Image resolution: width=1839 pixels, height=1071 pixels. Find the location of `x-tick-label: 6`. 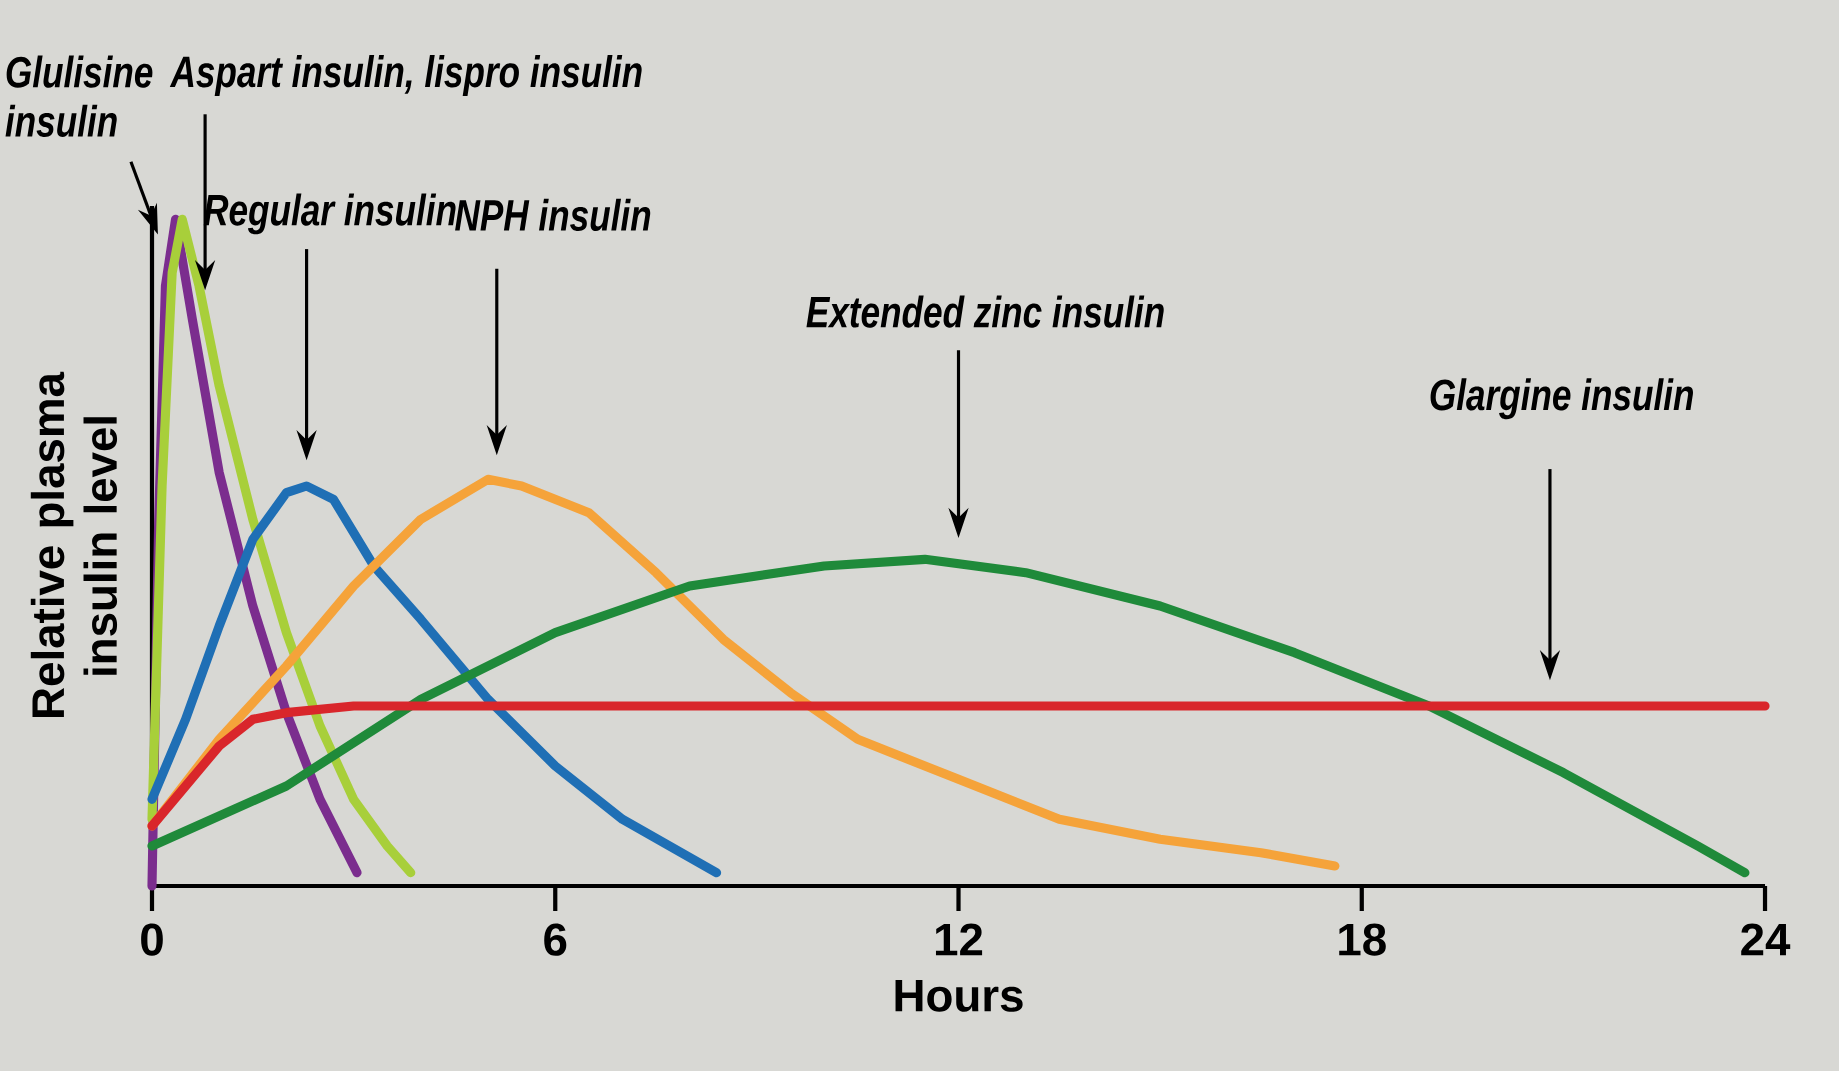

x-tick-label: 6 is located at coordinates (555, 939).